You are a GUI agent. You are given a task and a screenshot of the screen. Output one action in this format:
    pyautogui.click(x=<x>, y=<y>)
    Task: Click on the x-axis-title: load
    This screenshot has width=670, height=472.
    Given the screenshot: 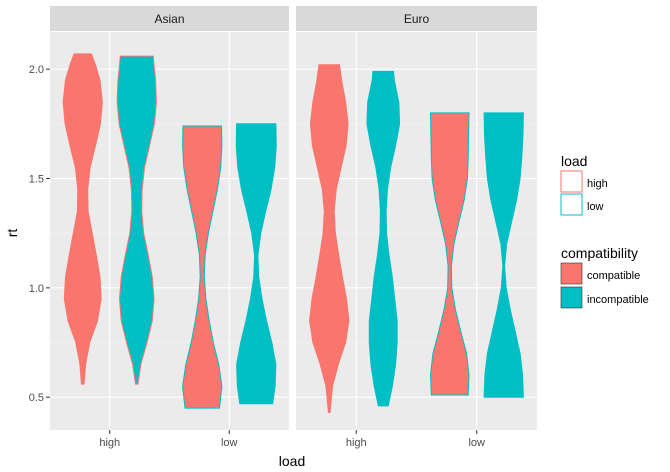 What is the action you would take?
    pyautogui.click(x=292, y=461)
    